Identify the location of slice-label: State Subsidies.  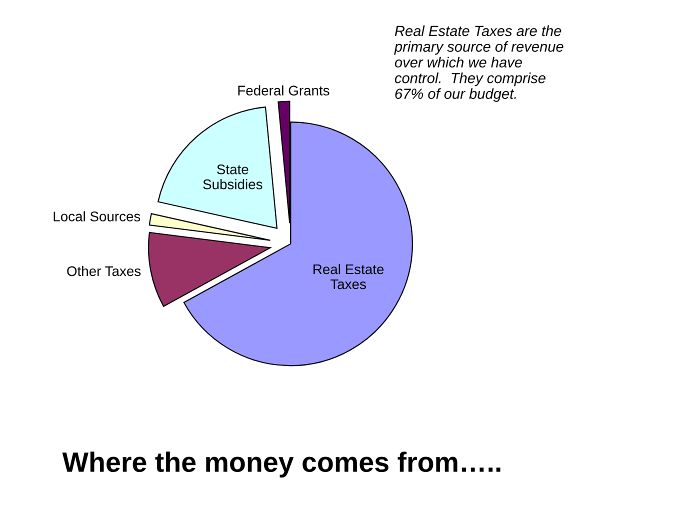
(232, 177).